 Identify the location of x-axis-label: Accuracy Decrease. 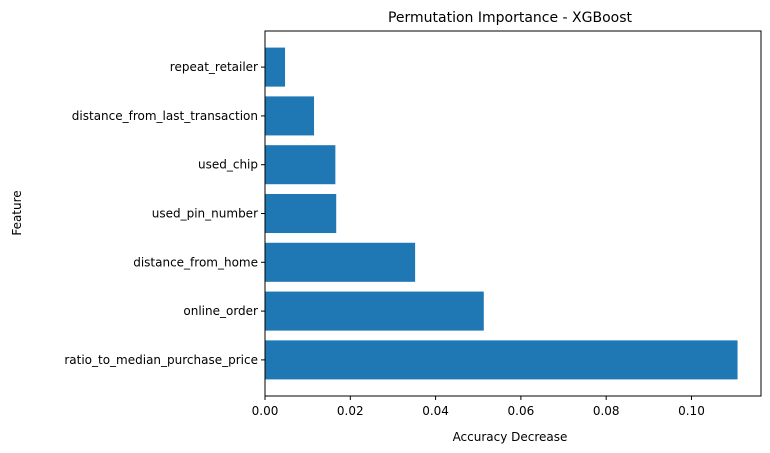
(510, 437).